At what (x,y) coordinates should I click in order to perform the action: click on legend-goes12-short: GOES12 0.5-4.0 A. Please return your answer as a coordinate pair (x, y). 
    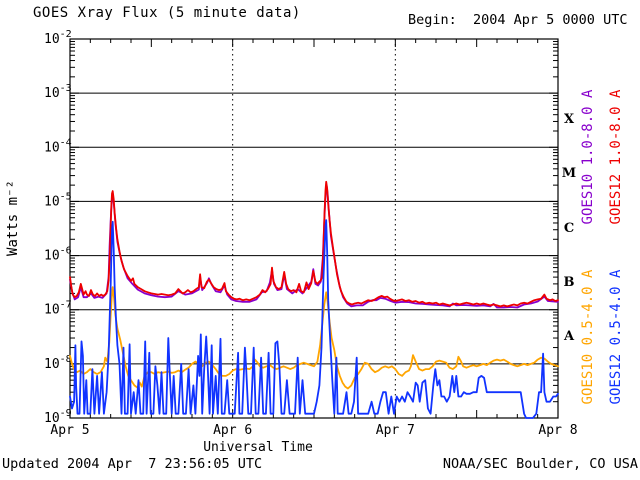
    Looking at the image, I should click on (616, 337).